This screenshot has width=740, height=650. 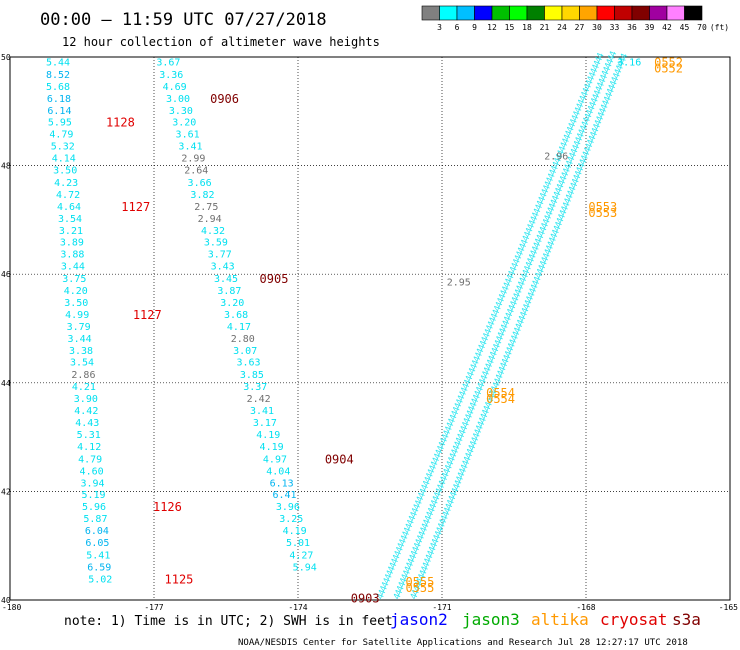 What do you see at coordinates (719, 27) in the screenshot?
I see `colorbar-label: (ft)` at bounding box center [719, 27].